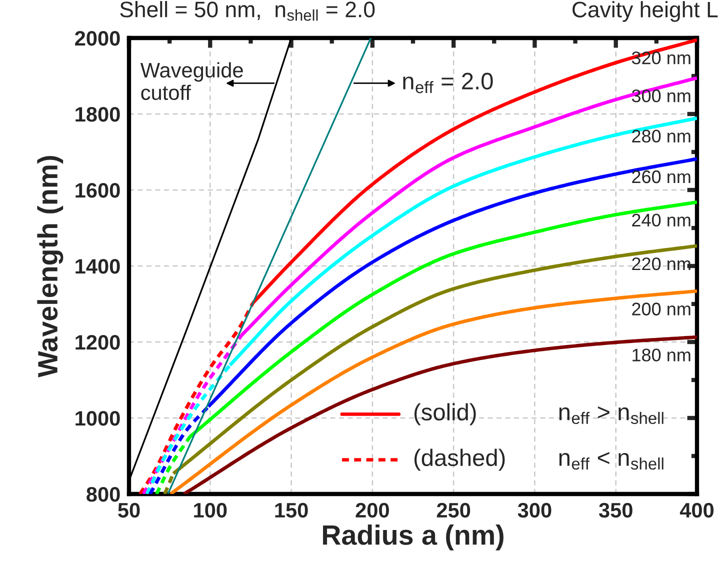 The width and height of the screenshot is (722, 575). I want to click on x-tick-label: 300, so click(535, 510).